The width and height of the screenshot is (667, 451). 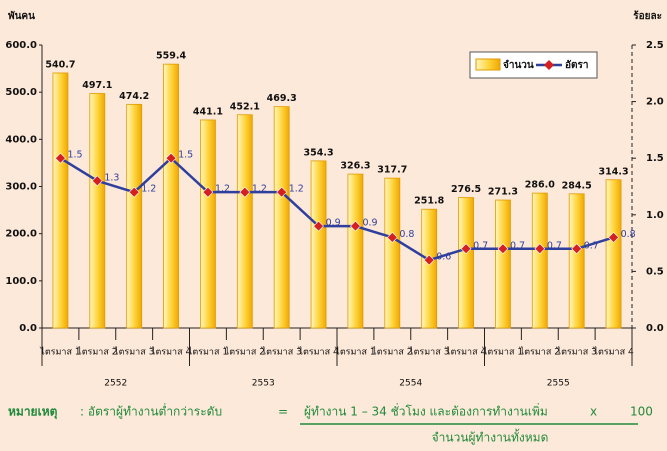 I want to click on bar-value-label: 276.5, so click(x=466, y=189).